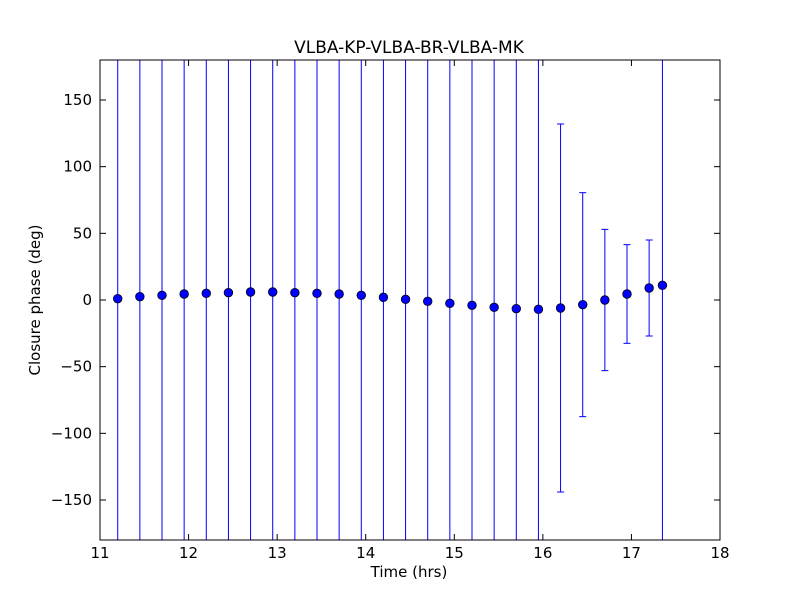  What do you see at coordinates (77, 167) in the screenshot?
I see `y-tick-label: 100` at bounding box center [77, 167].